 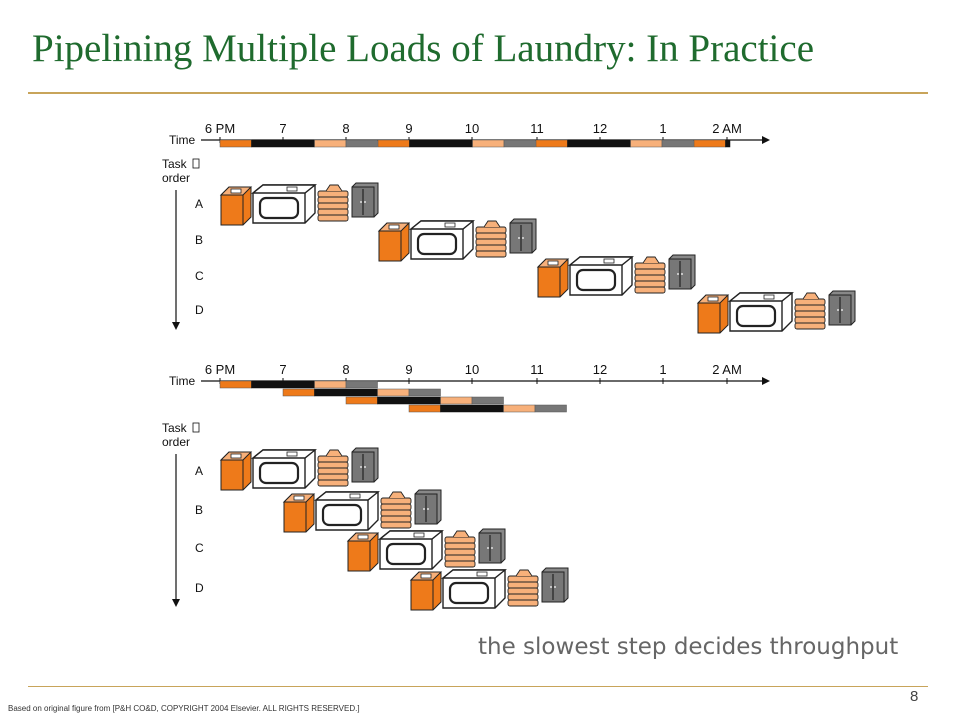 I want to click on page-number: 8, so click(x=914, y=696).